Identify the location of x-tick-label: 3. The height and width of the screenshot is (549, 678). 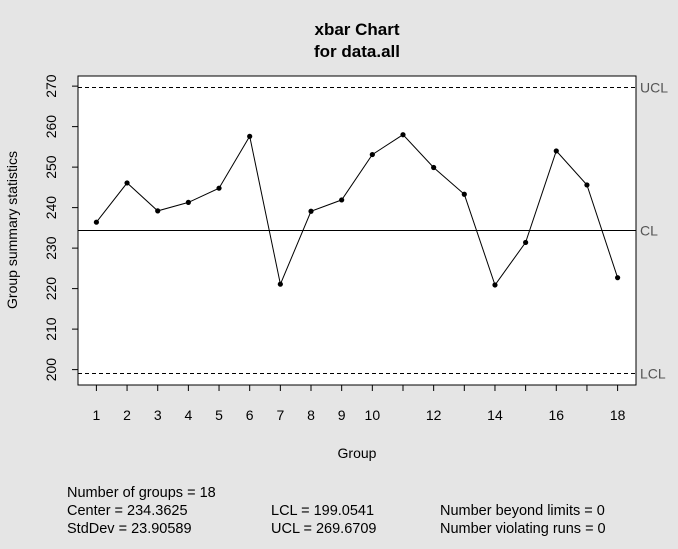
(158, 415).